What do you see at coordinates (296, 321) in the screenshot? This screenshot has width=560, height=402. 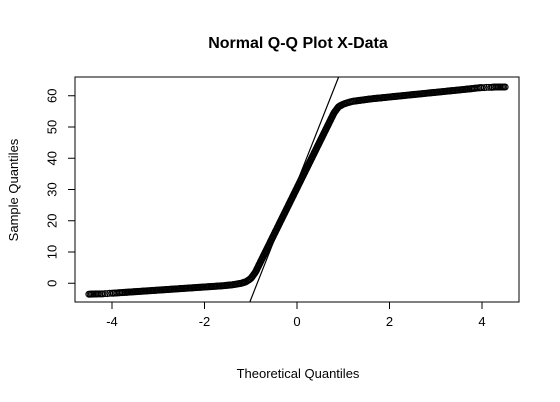 I see `x-tick-label: 0` at bounding box center [296, 321].